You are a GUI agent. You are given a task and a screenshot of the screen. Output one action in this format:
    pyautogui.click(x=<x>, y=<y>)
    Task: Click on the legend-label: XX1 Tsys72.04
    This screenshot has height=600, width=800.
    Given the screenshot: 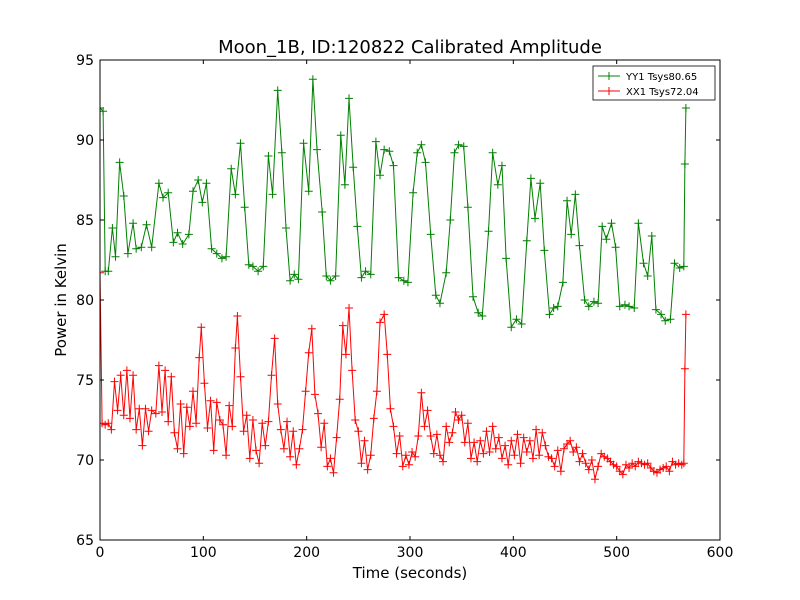 What is the action you would take?
    pyautogui.click(x=662, y=92)
    